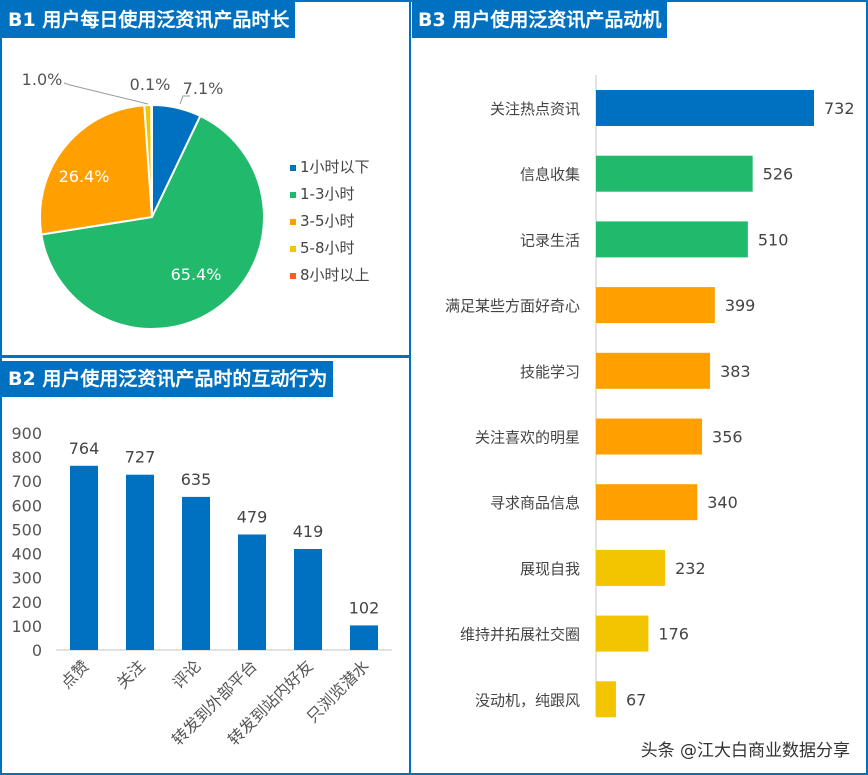 This screenshot has width=868, height=775. Describe the element at coordinates (327, 248) in the screenshot. I see `legend-label-3: 5-8小时` at that location.